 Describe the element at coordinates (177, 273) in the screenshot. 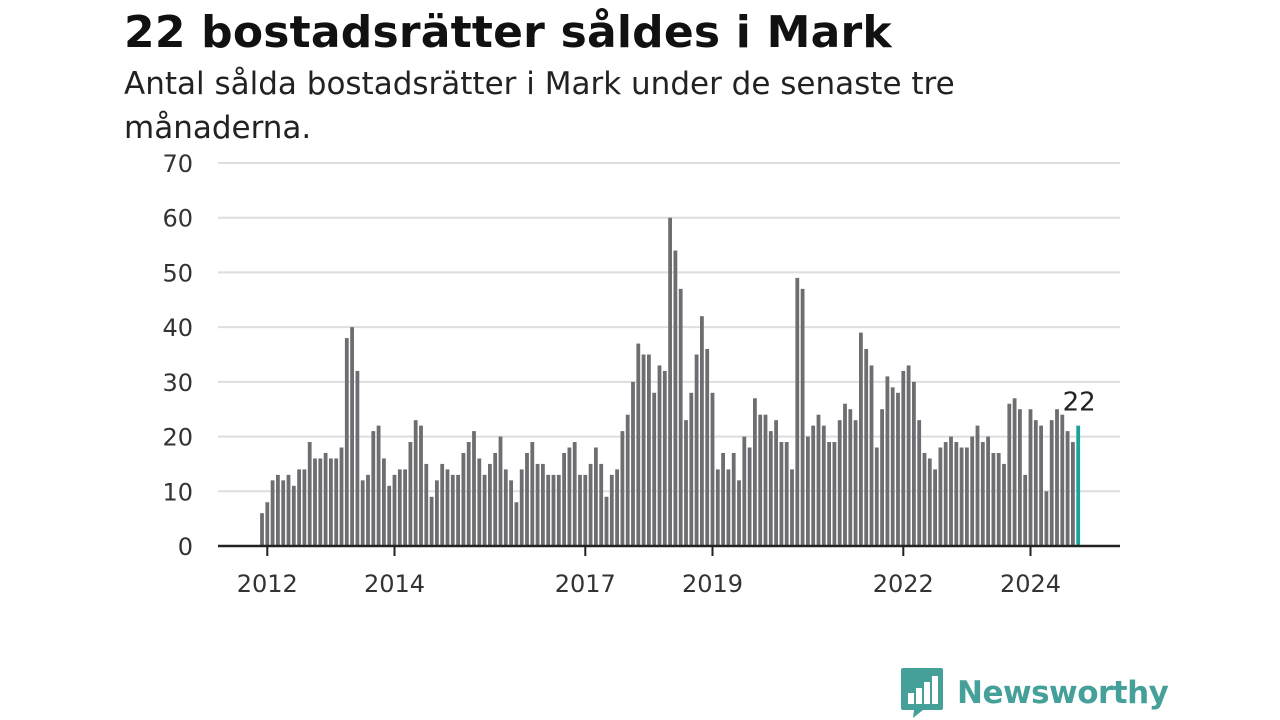

I see `y-tick-label: 50` at that location.